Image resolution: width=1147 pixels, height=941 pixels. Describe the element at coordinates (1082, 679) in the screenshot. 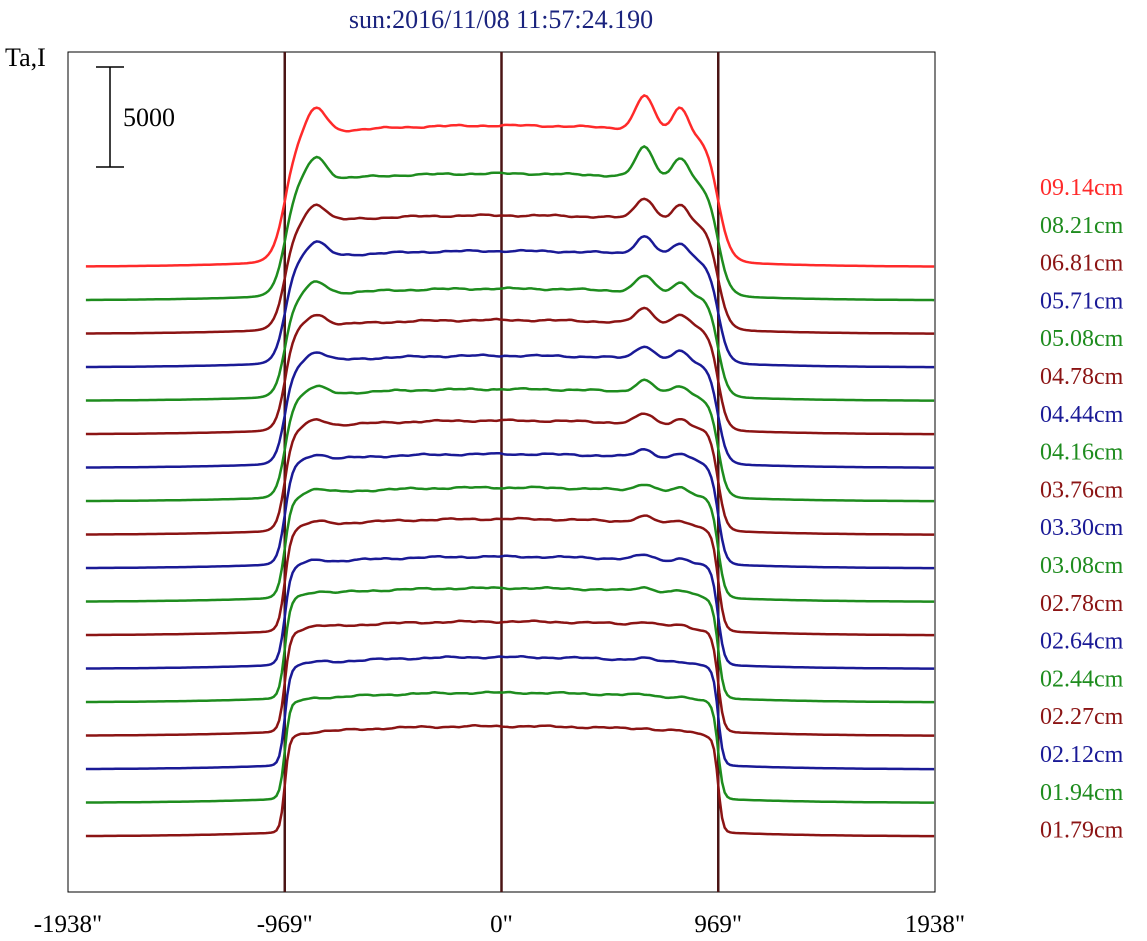

I see `legend-entry: 02.44cm` at that location.